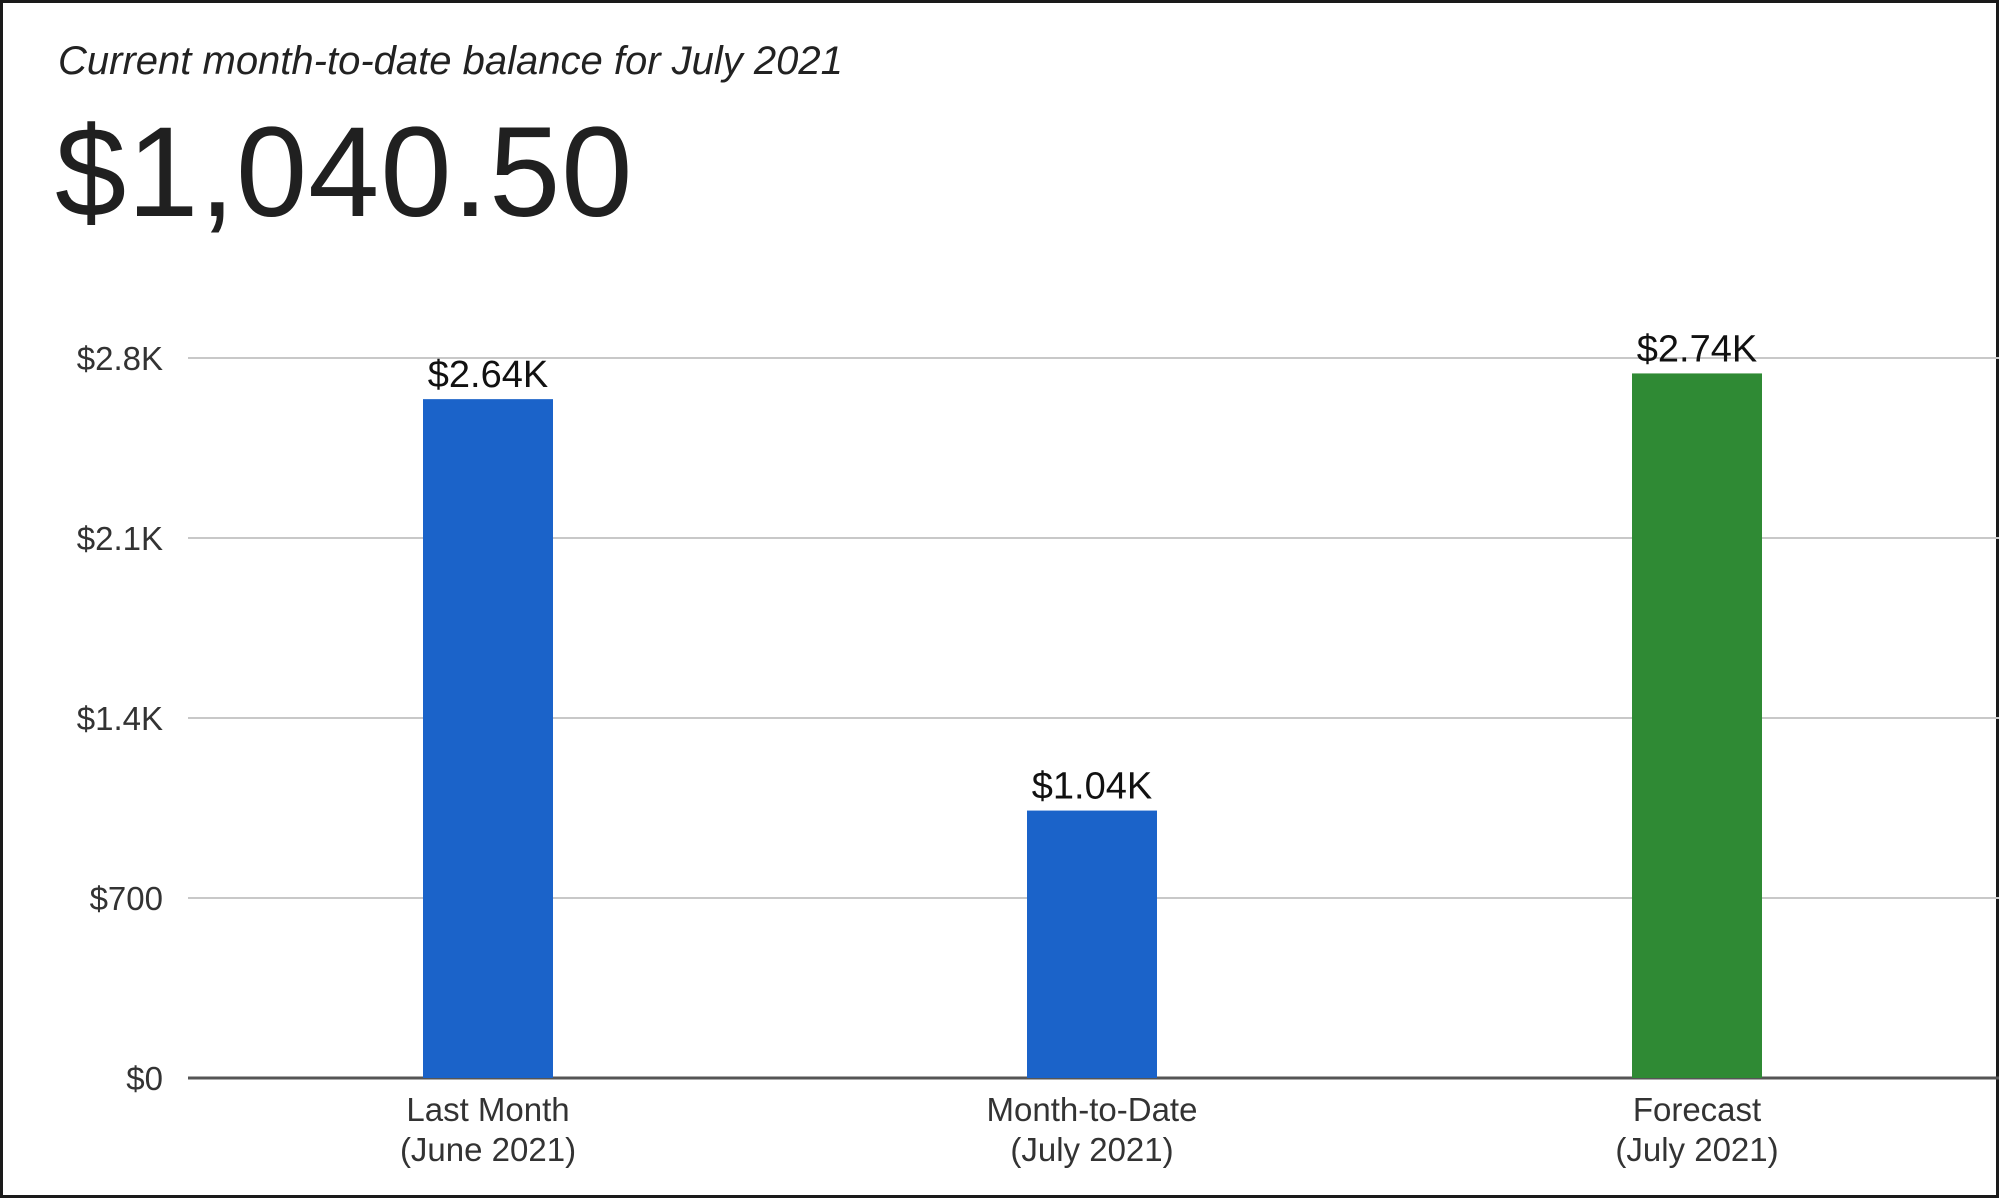 The height and width of the screenshot is (1198, 1999). I want to click on y-tick-label: $700, so click(126, 898).